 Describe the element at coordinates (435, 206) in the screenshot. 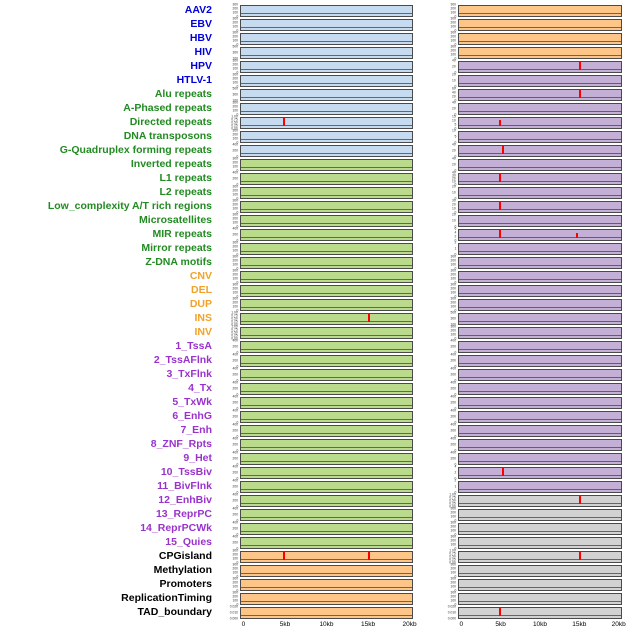

I see `right-panel-yaxis: 30 20 10 0` at that location.